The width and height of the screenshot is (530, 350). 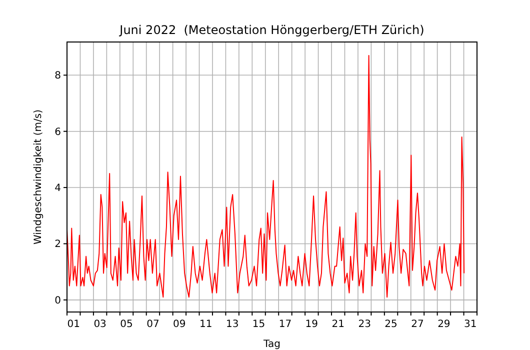 I want to click on x-tick-label: 31, so click(x=470, y=324).